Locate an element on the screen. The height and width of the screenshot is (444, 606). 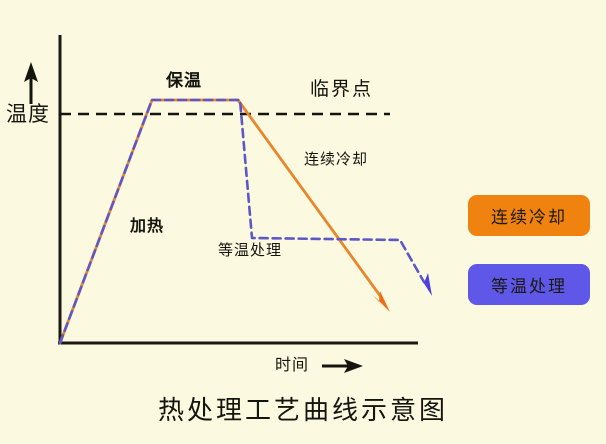
legend-continuous-cooling: 连续冷却 is located at coordinates (529, 215).